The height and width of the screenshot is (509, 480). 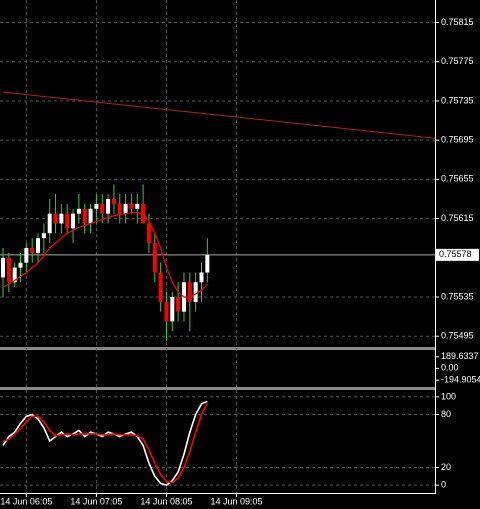 What do you see at coordinates (457, 61) in the screenshot?
I see `y-tick-label: 0.75775` at bounding box center [457, 61].